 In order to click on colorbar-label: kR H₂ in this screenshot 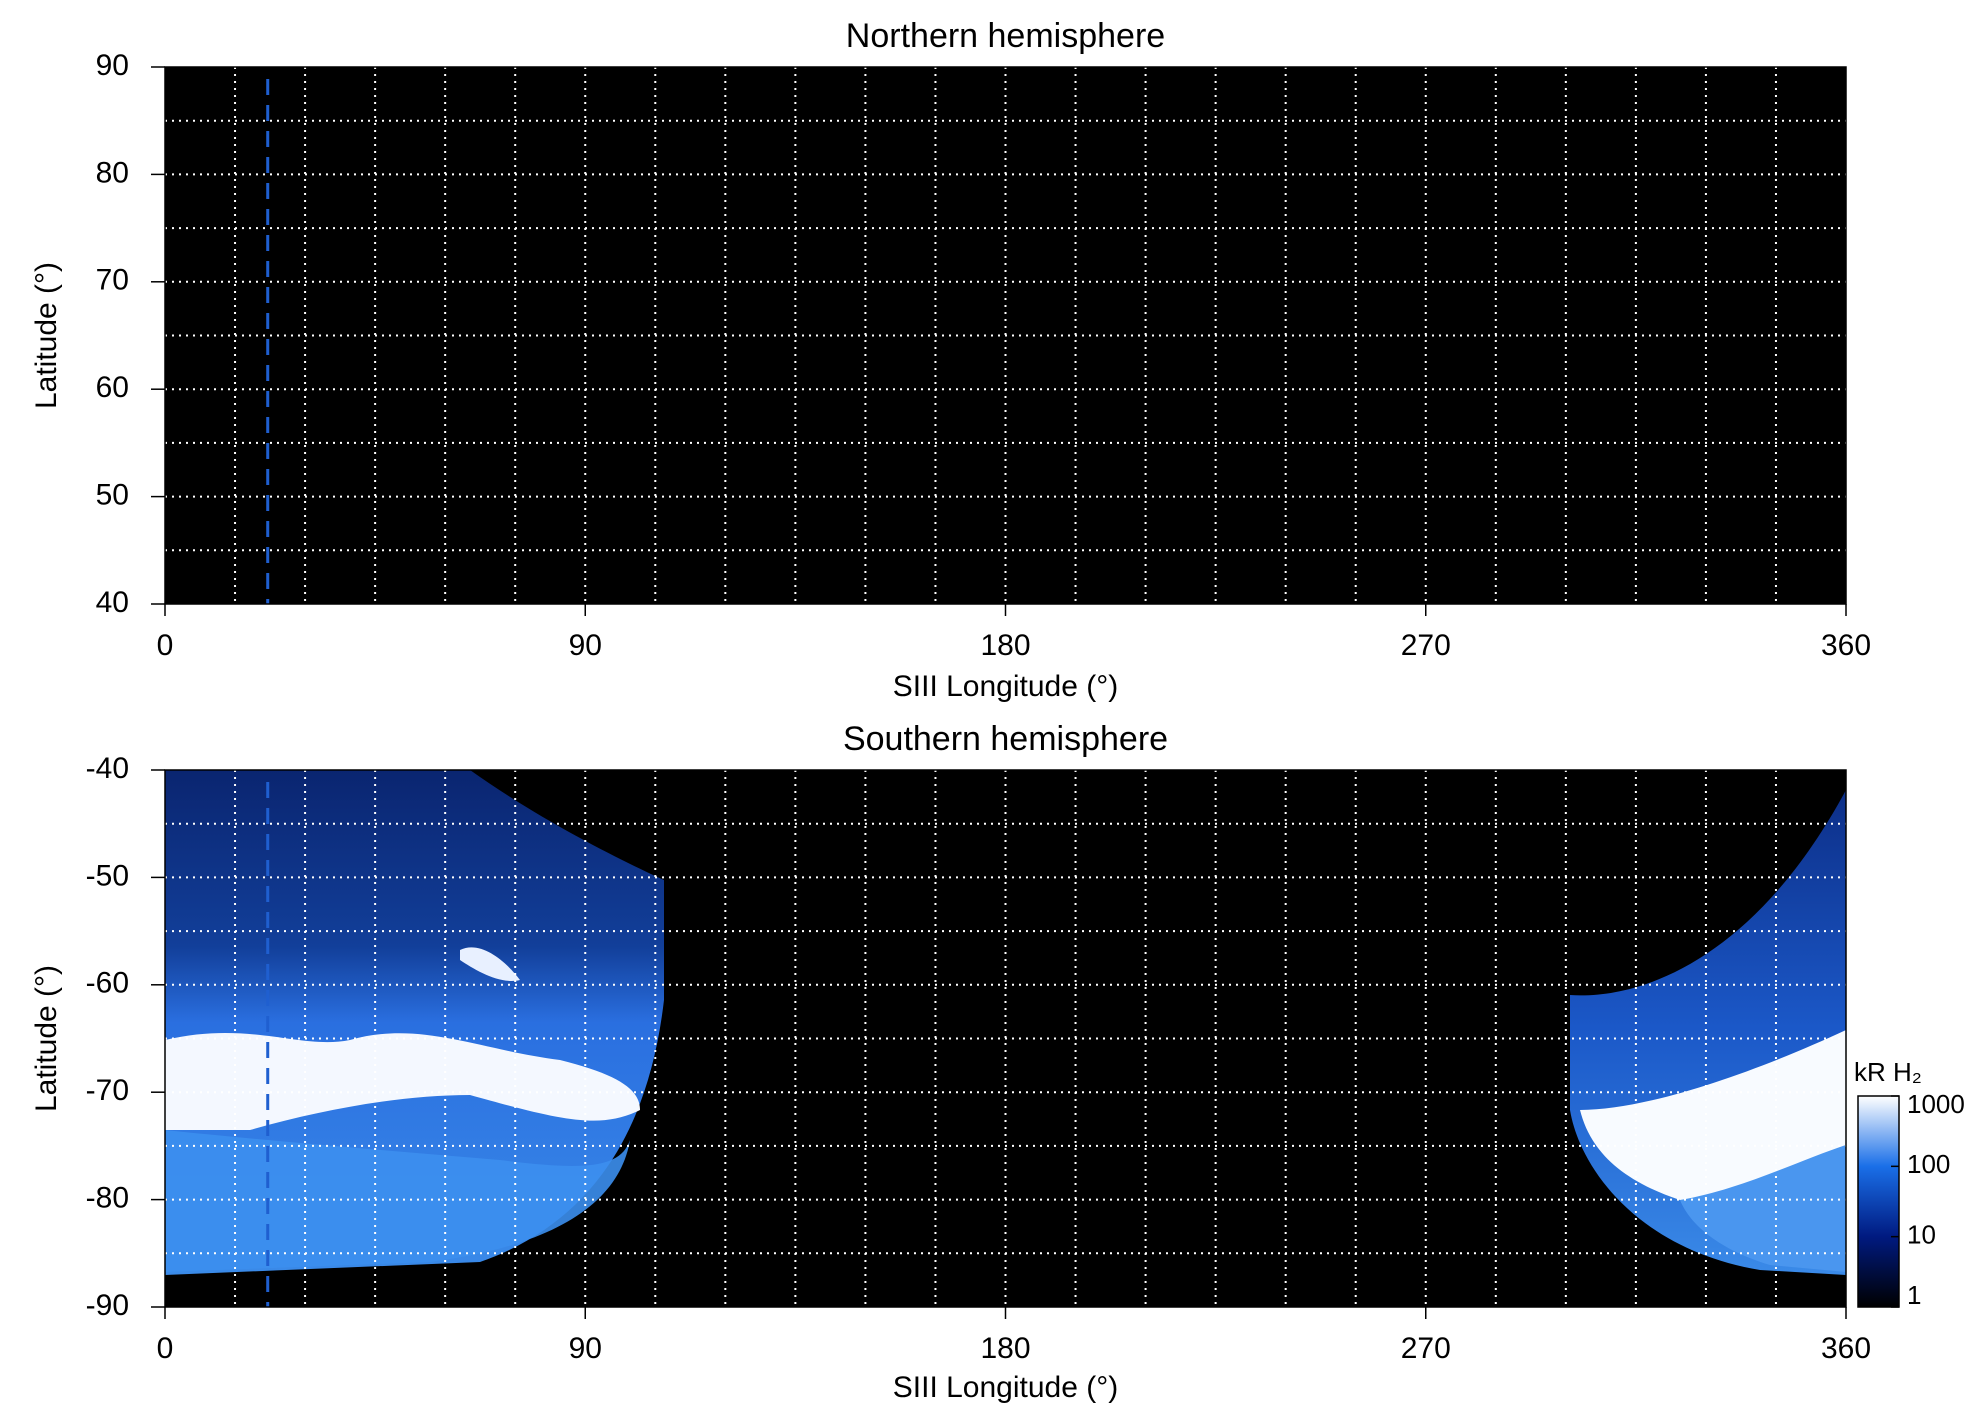, I will do `click(1888, 1072)`.